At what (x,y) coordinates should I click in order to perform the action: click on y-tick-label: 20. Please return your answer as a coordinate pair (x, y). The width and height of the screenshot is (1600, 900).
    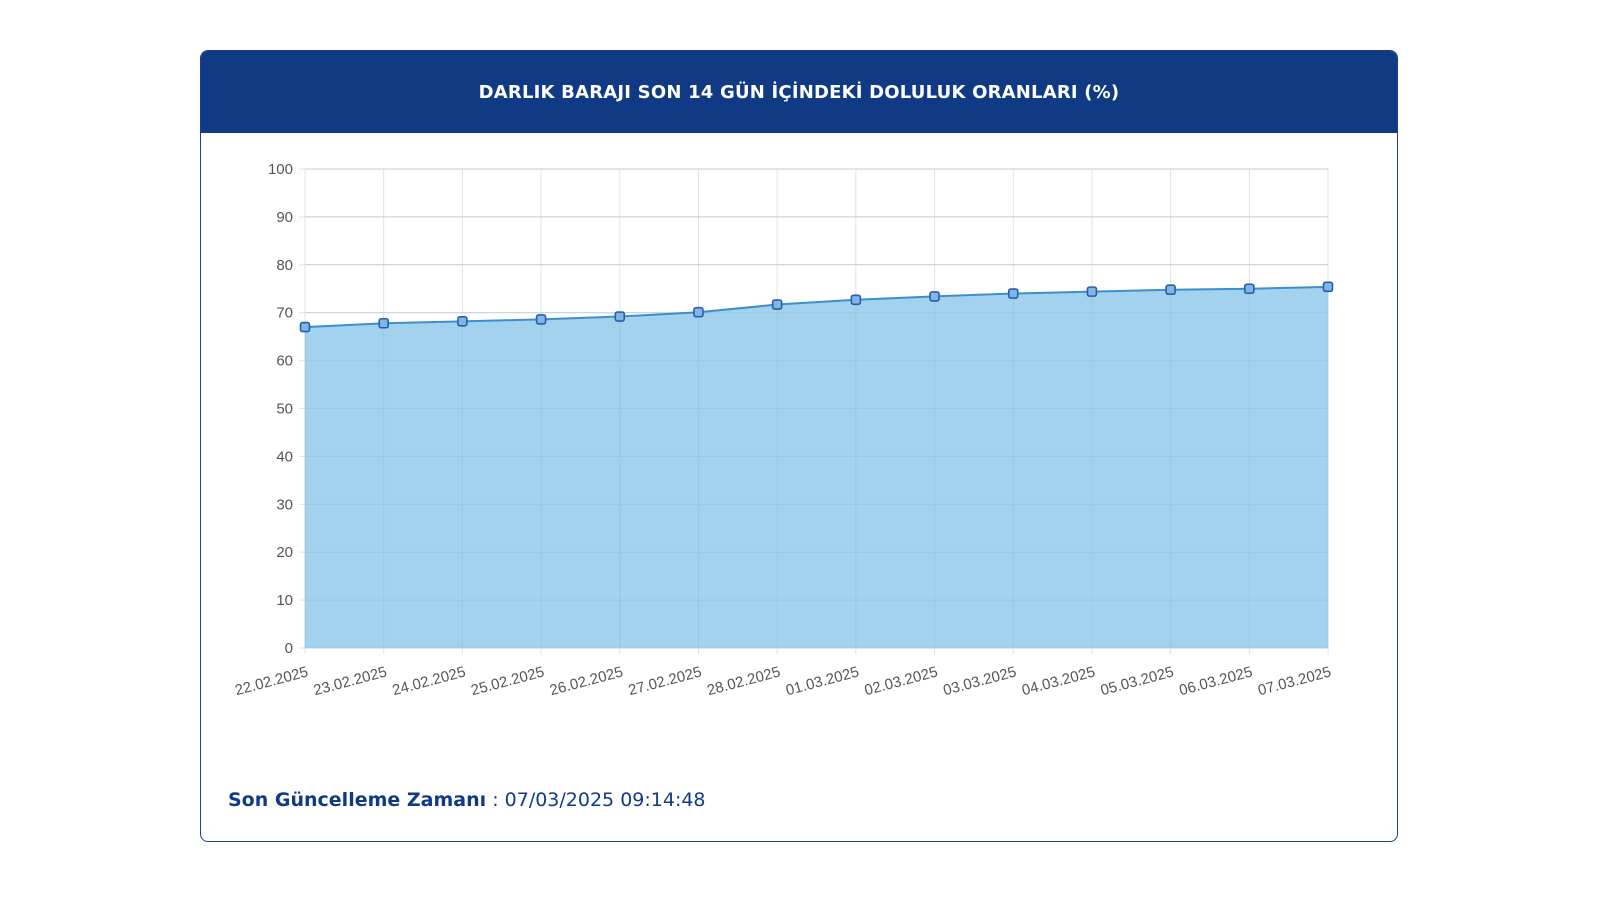
    Looking at the image, I should click on (284, 552).